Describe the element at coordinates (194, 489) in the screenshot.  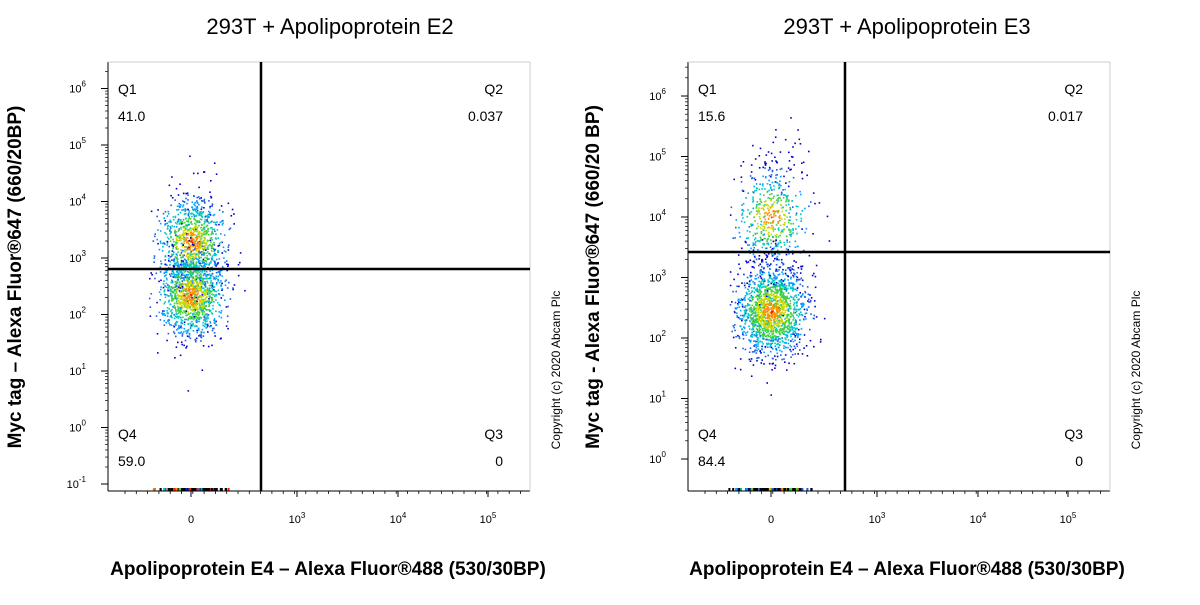
I see `baseline-event` at that location.